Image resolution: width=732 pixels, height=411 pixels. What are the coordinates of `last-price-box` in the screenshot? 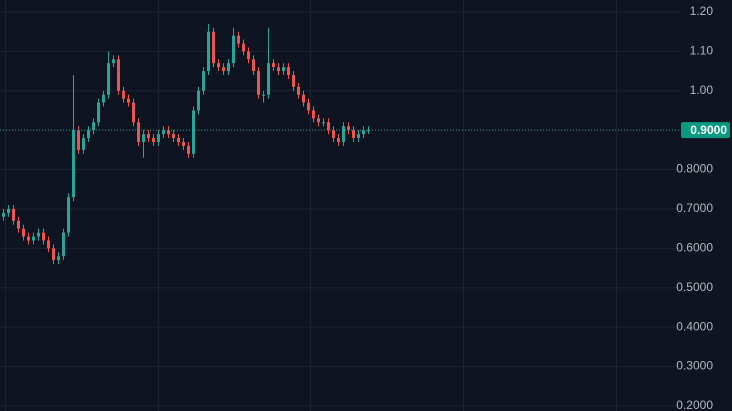 It's located at (705, 130).